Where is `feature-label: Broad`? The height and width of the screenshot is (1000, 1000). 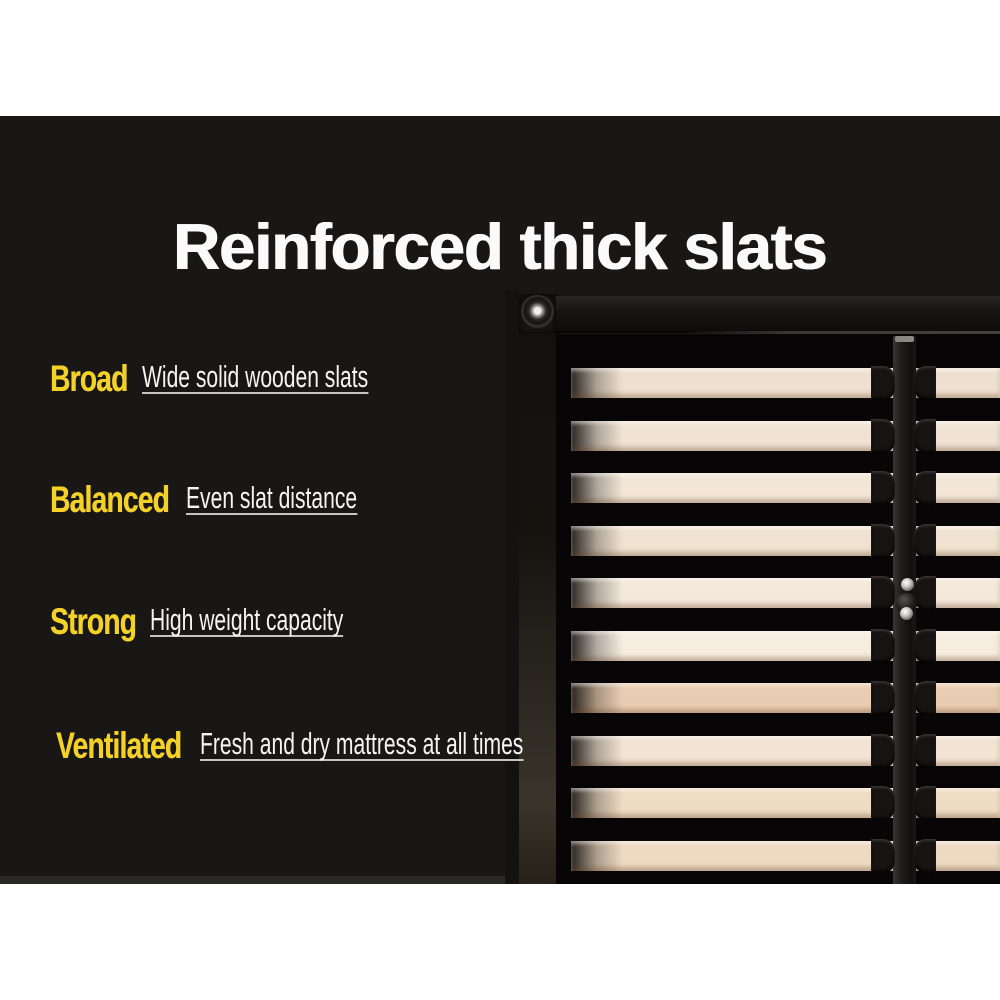 feature-label: Broad is located at coordinates (89, 378).